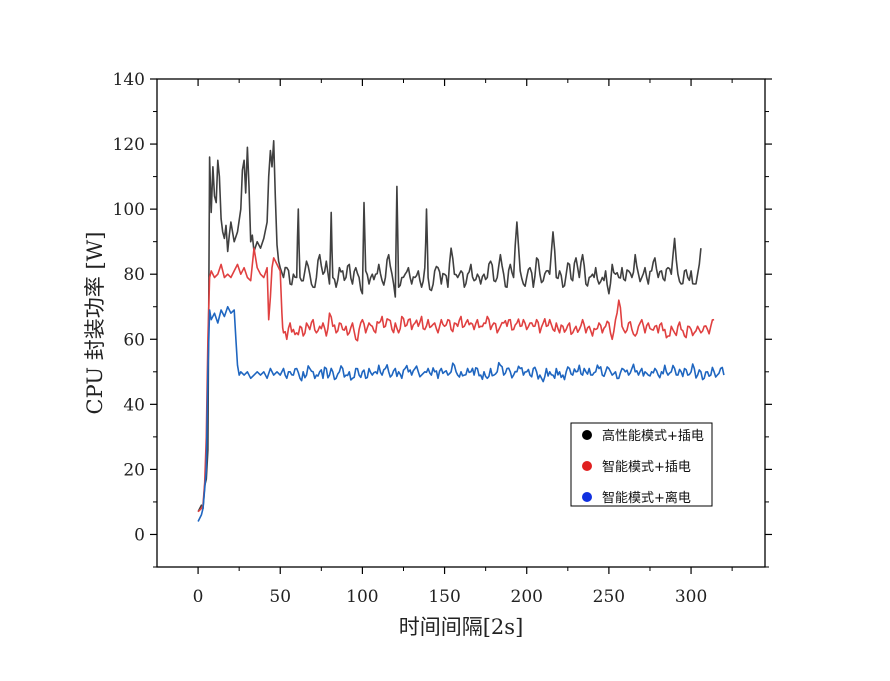 This screenshot has width=890, height=681. Describe the element at coordinates (527, 597) in the screenshot. I see `x-tick-label-200: 200` at that location.